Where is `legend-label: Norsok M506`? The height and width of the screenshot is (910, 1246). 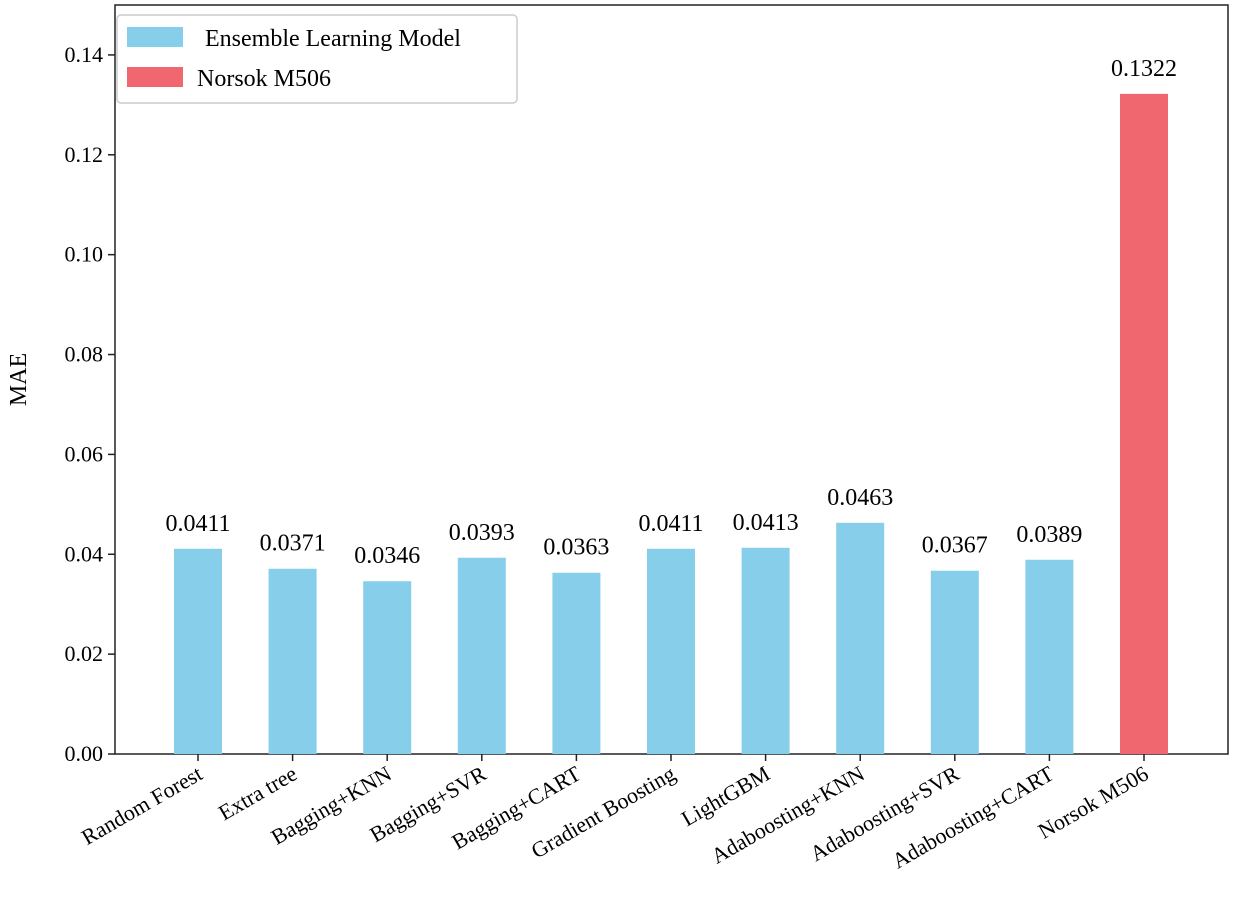
legend-label: Norsok M506 is located at coordinates (264, 79).